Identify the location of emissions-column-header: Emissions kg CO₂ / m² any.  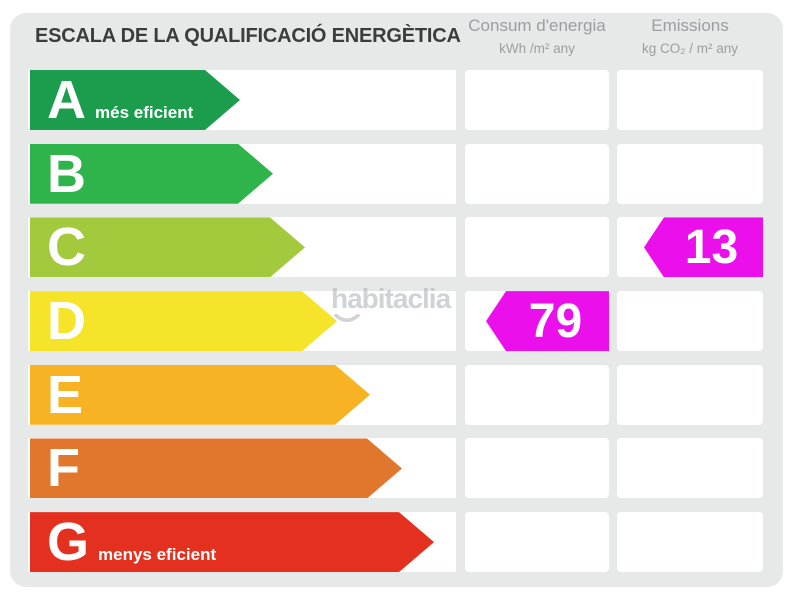
(690, 36).